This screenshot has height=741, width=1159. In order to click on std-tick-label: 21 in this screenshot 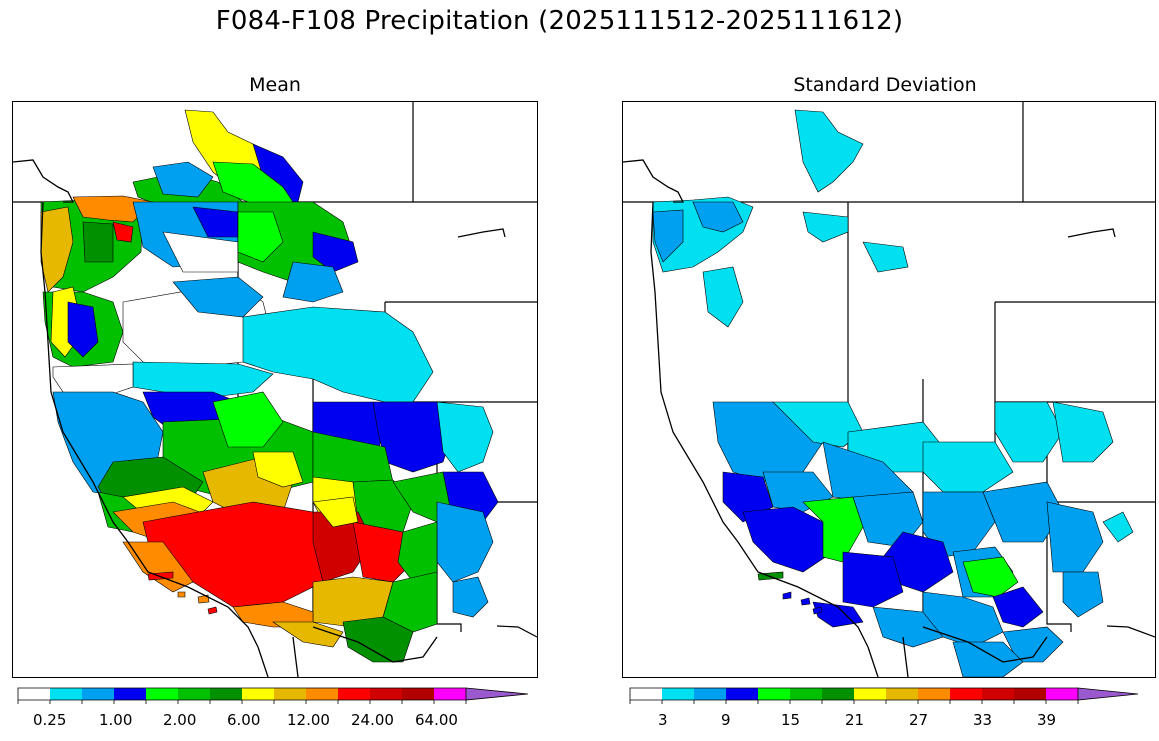, I will do `click(855, 720)`.